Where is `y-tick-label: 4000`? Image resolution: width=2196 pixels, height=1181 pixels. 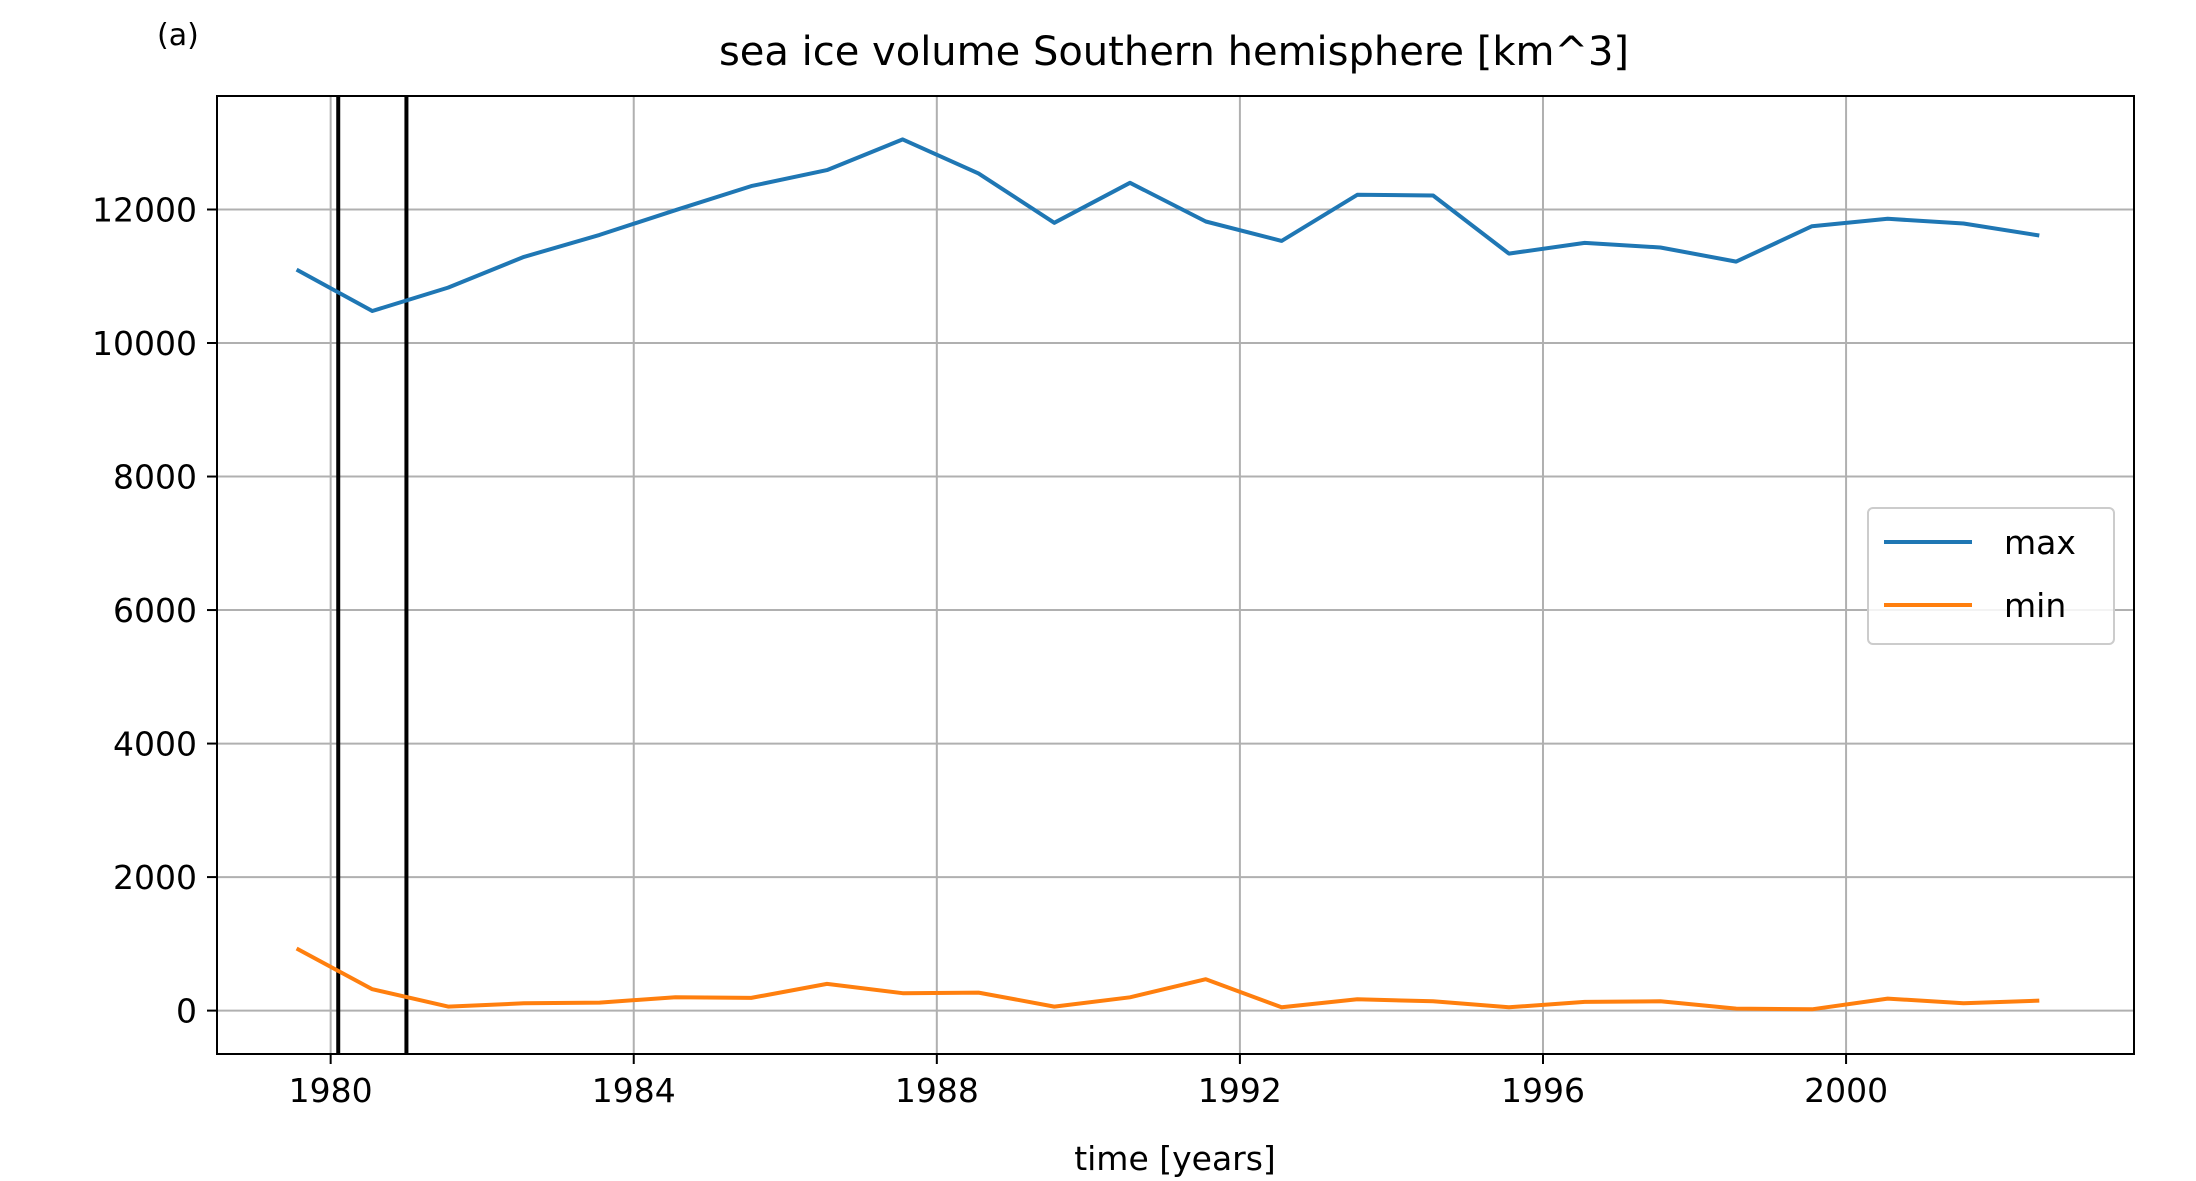
y-tick-label: 4000 is located at coordinates (155, 744).